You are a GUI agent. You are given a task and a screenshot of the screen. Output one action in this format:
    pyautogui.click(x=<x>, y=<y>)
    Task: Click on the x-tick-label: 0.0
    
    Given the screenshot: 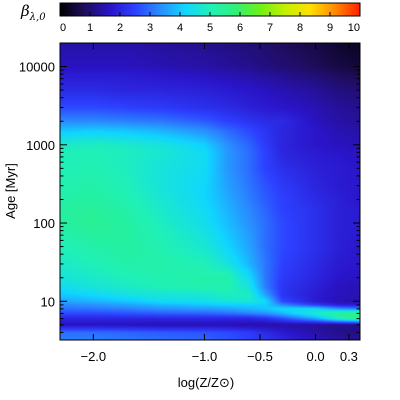 What is the action you would take?
    pyautogui.click(x=316, y=356)
    